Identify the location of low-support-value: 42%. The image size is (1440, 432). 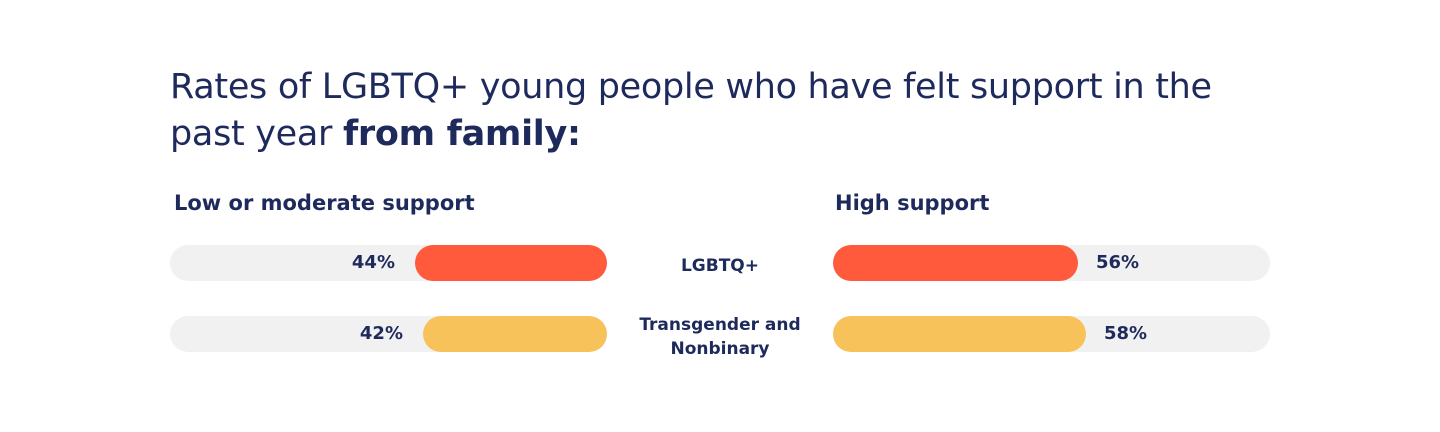
(381, 333).